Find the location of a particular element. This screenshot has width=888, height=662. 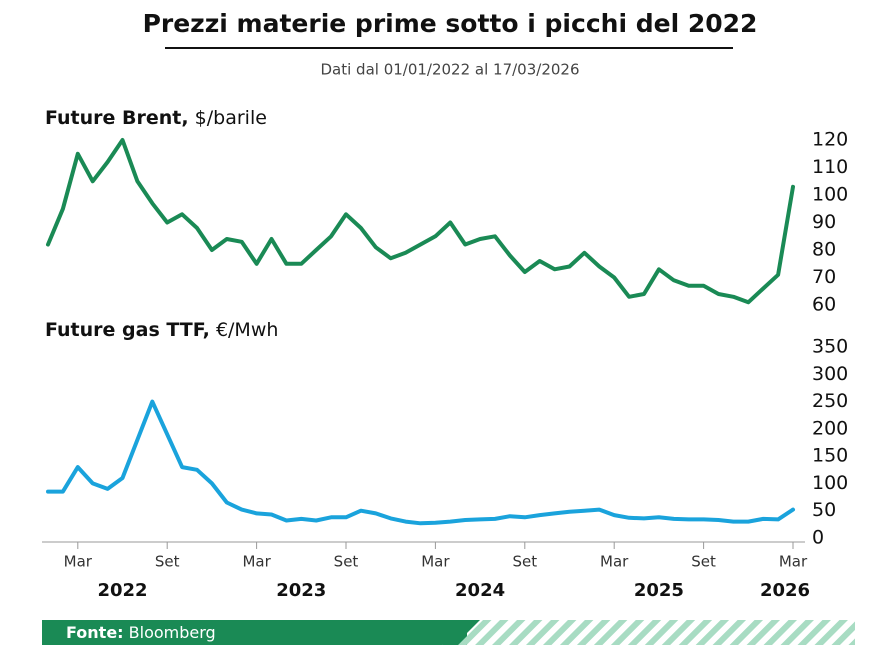

y-tick-label: 350 is located at coordinates (830, 347).